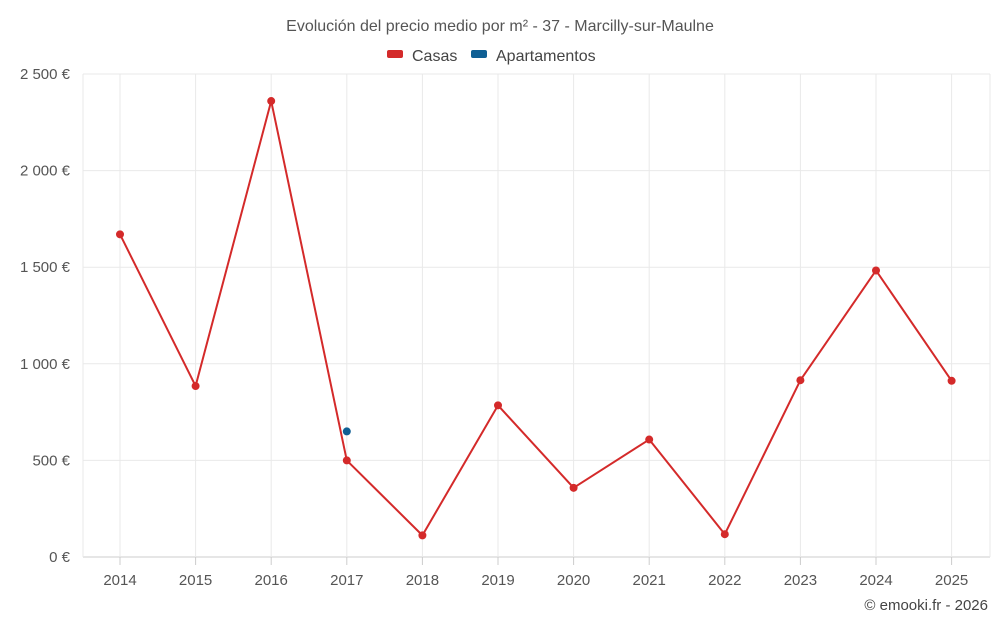 This screenshot has width=1000, height=625. Describe the element at coordinates (45, 364) in the screenshot. I see `y-tick-label: 1 000 €` at that location.